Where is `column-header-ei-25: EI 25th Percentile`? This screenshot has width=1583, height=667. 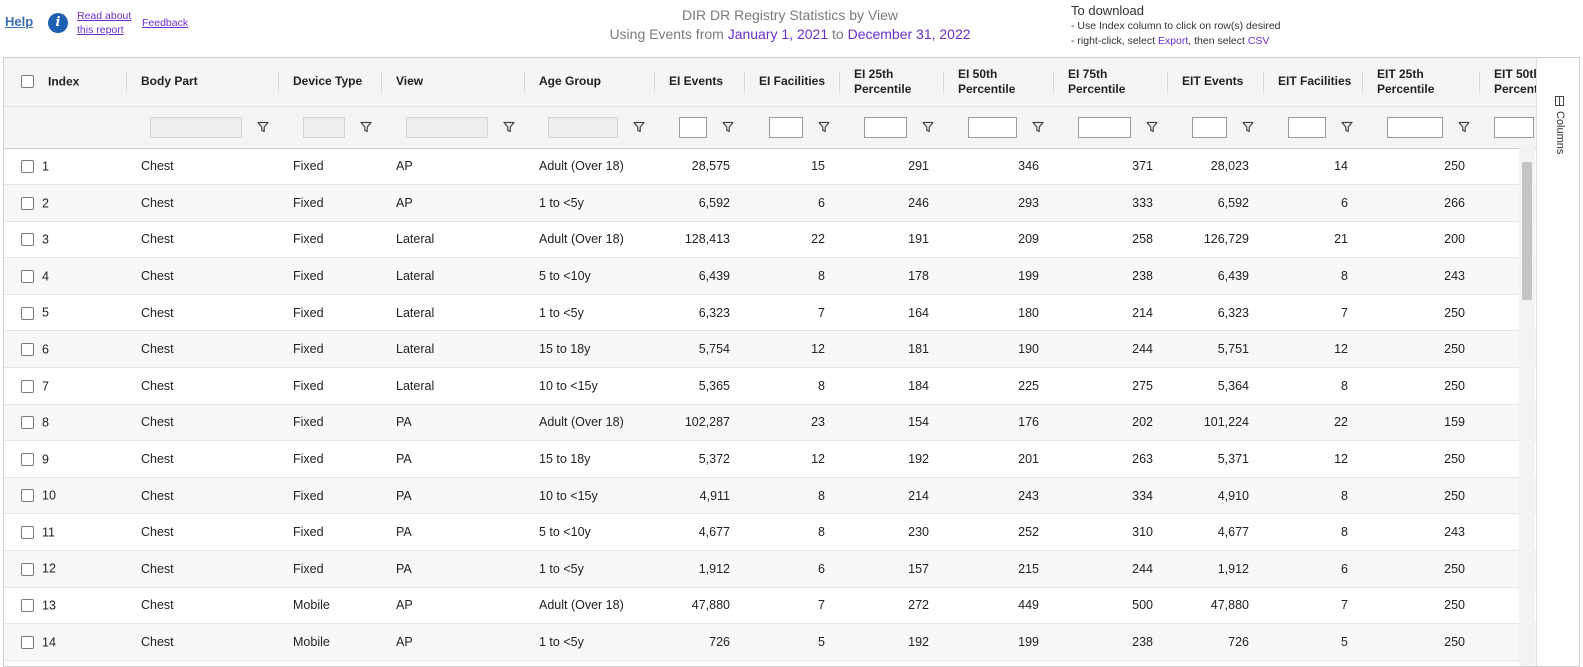
column-header-ei-25: EI 25th Percentile is located at coordinates (892, 82).